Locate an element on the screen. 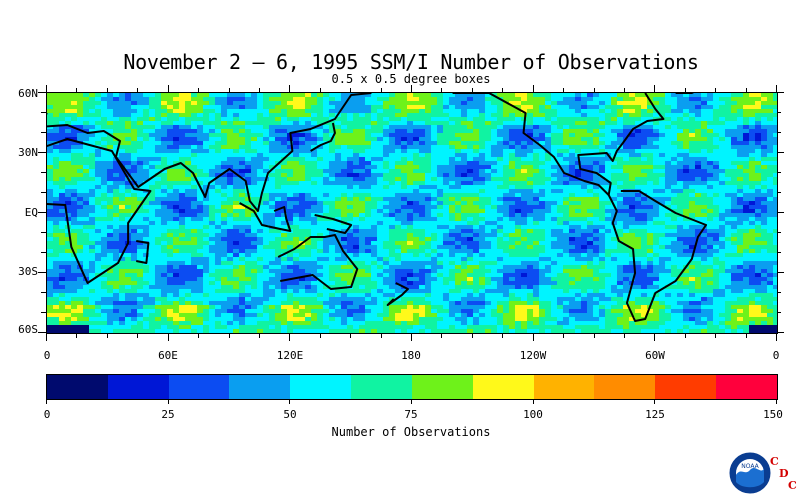  africa-coast is located at coordinates (99, 211).